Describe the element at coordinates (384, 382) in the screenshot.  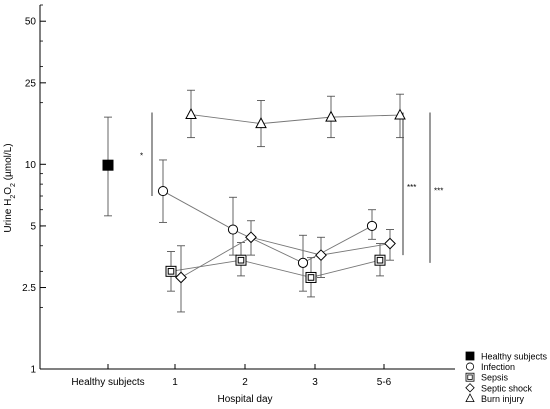
I see `x-tick-label: 5-6` at that location.